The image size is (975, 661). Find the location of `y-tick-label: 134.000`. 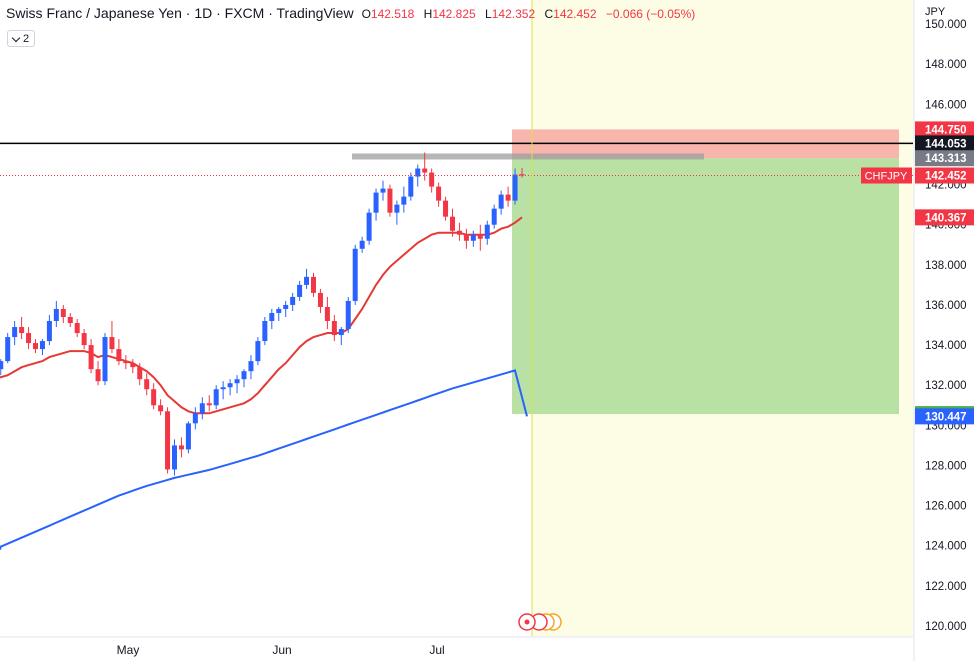

y-tick-label: 134.000 is located at coordinates (946, 346).